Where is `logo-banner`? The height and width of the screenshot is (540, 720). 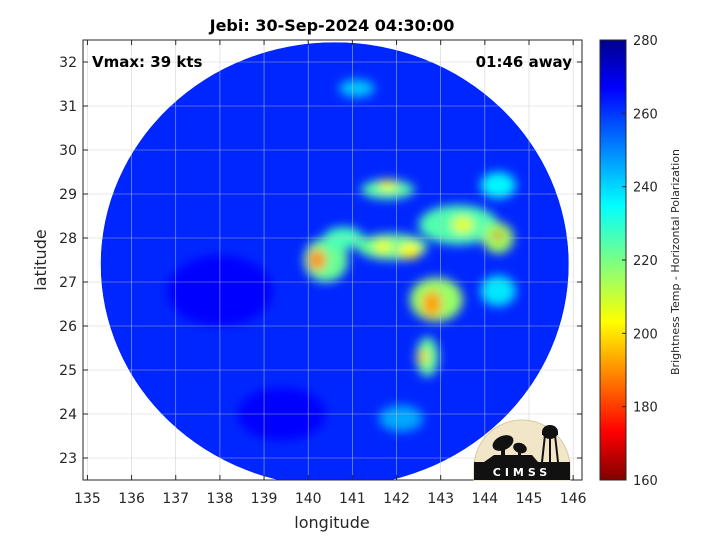
logo-banner is located at coordinates (522, 471).